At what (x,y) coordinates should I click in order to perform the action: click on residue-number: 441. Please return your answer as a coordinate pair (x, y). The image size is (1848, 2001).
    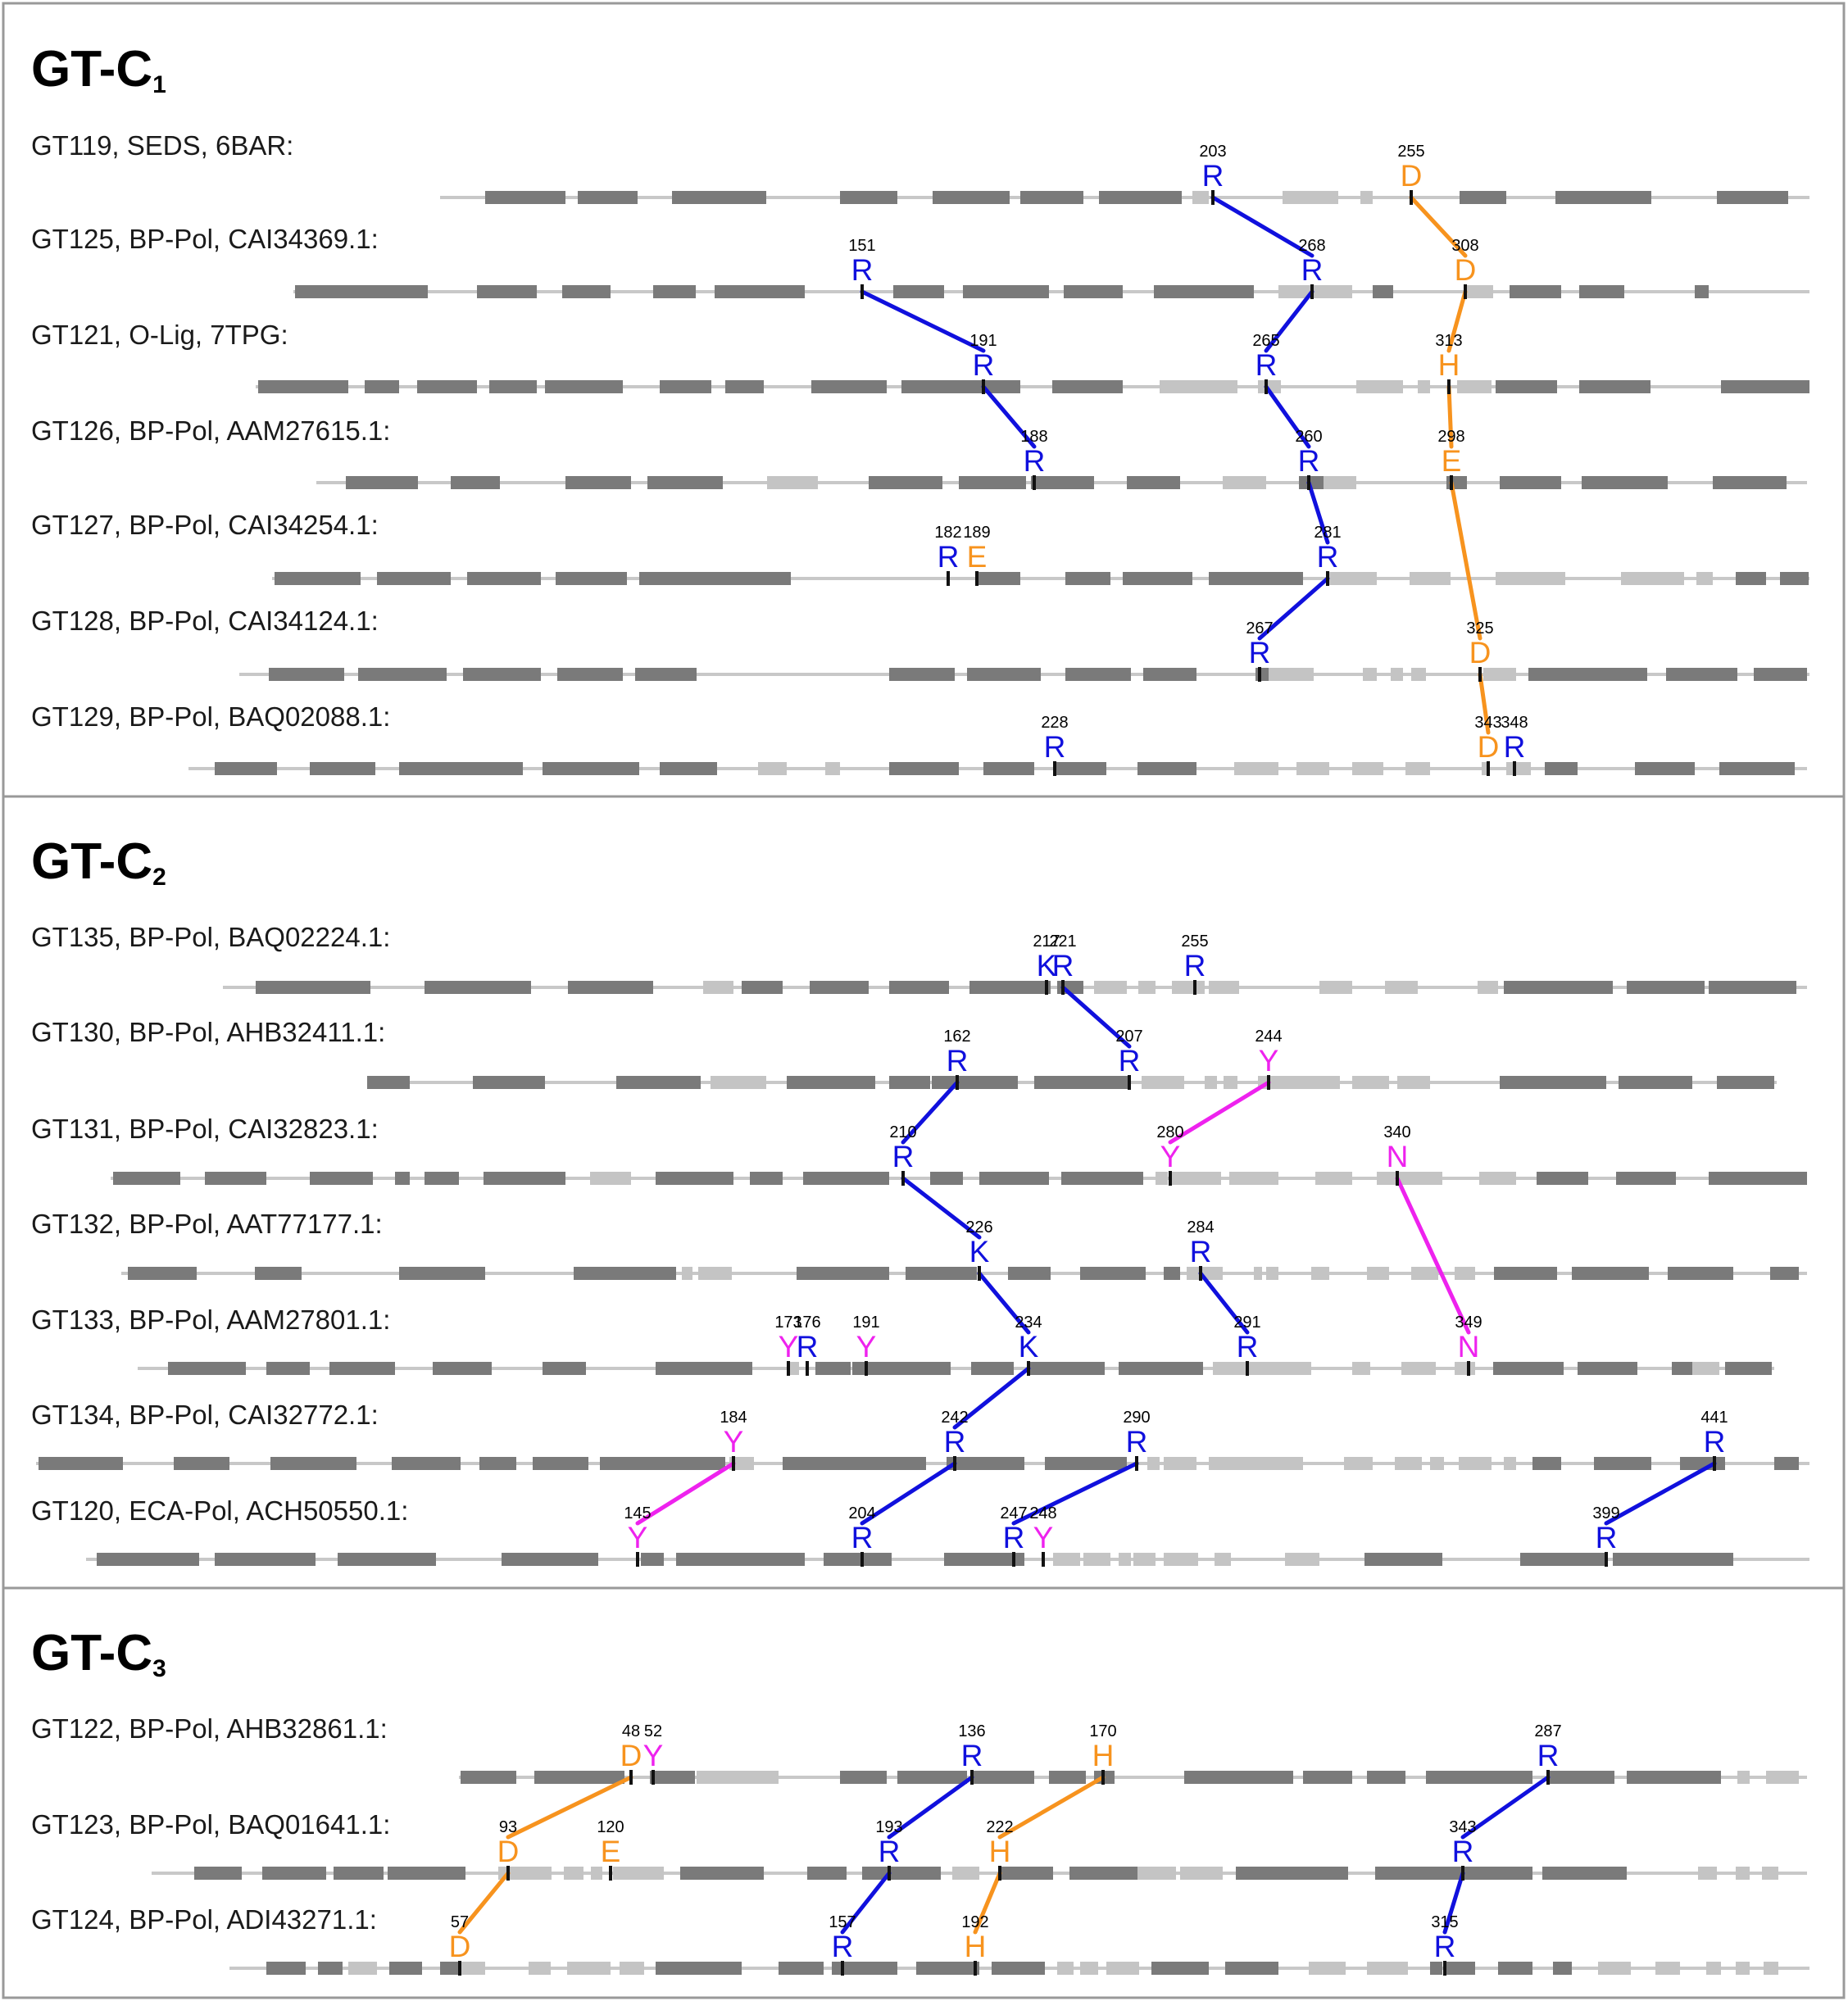
    Looking at the image, I should click on (1714, 1418).